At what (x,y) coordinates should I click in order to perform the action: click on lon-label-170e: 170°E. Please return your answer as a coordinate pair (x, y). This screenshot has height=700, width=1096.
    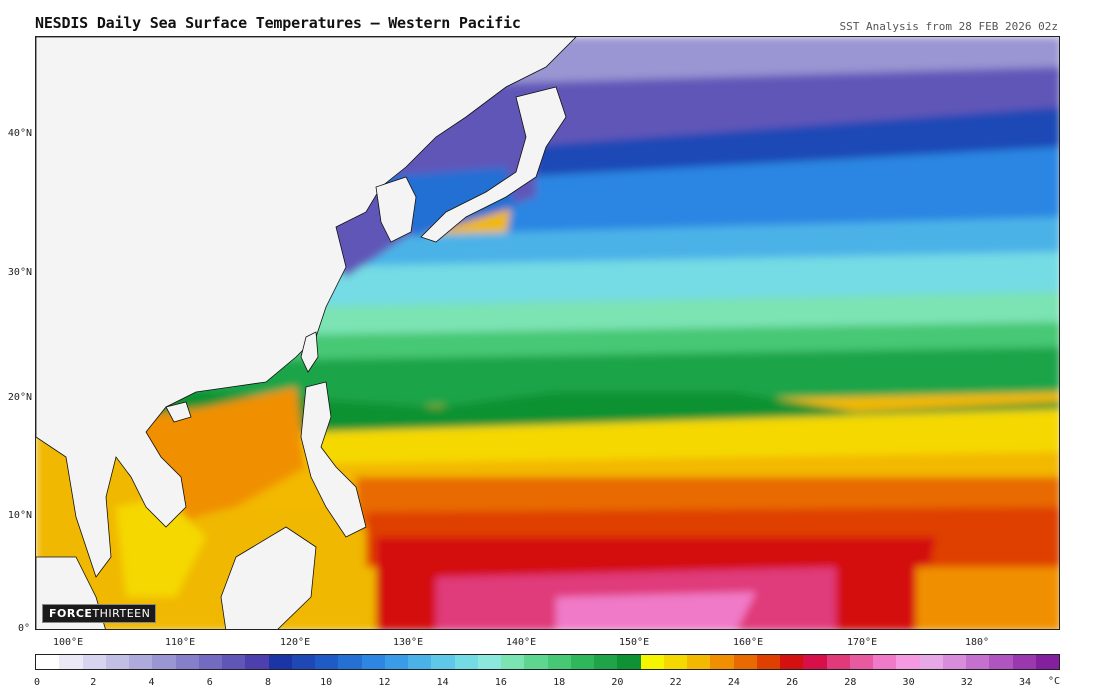
    Looking at the image, I should click on (862, 642).